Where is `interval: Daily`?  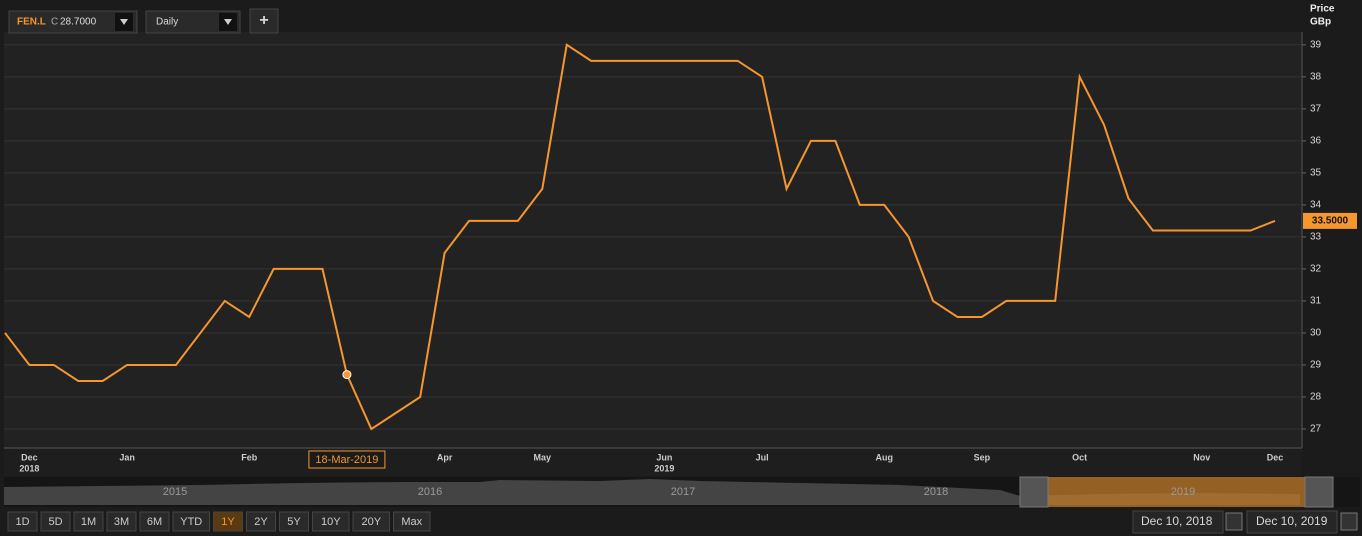
interval: Daily is located at coordinates (167, 22).